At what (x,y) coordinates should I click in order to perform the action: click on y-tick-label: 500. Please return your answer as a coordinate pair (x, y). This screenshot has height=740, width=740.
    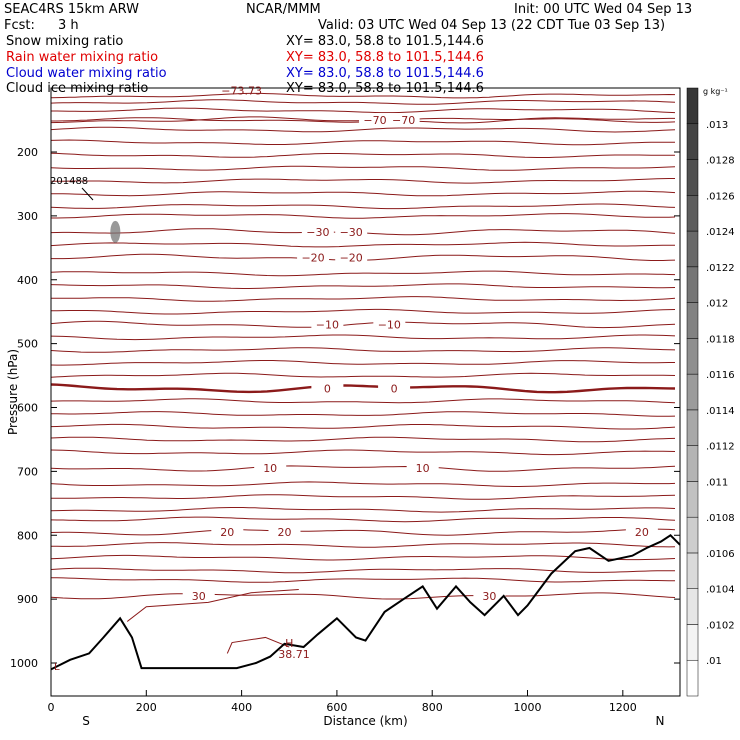
    Looking at the image, I should click on (27, 344).